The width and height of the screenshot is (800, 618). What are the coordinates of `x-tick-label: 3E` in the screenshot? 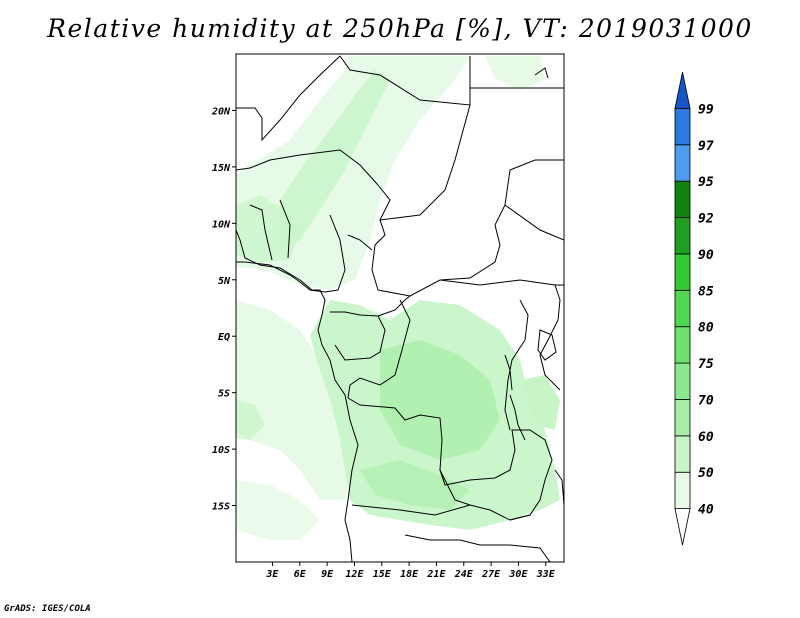 It's located at (272, 574).